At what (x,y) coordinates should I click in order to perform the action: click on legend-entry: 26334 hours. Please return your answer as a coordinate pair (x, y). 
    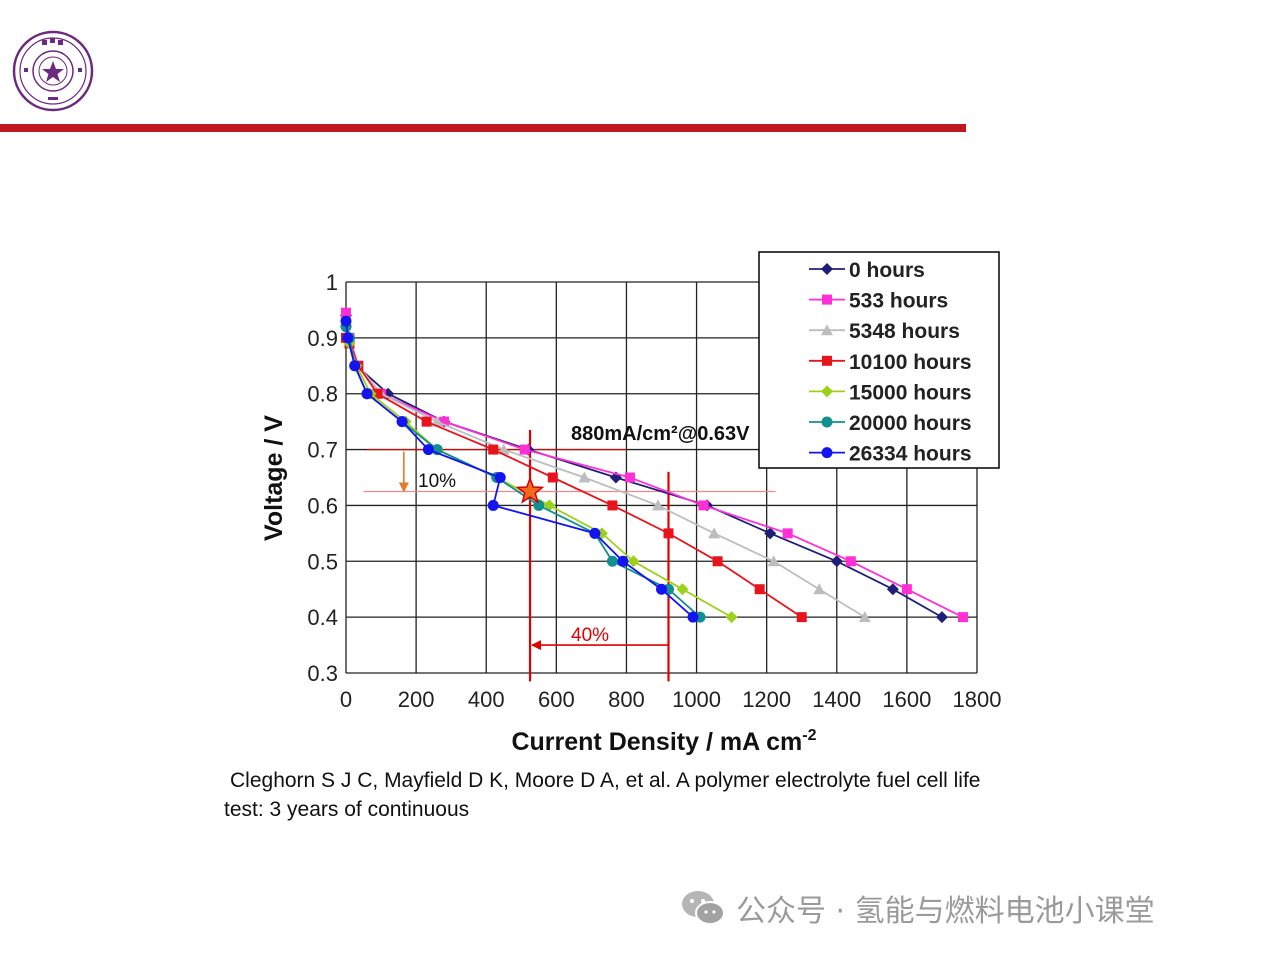
    Looking at the image, I should click on (890, 454).